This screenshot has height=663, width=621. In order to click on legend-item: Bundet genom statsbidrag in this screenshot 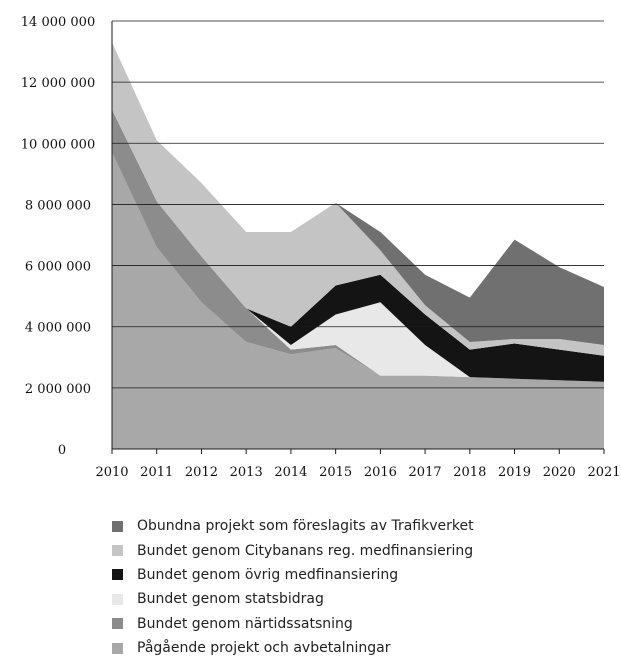, I will do `click(293, 599)`.